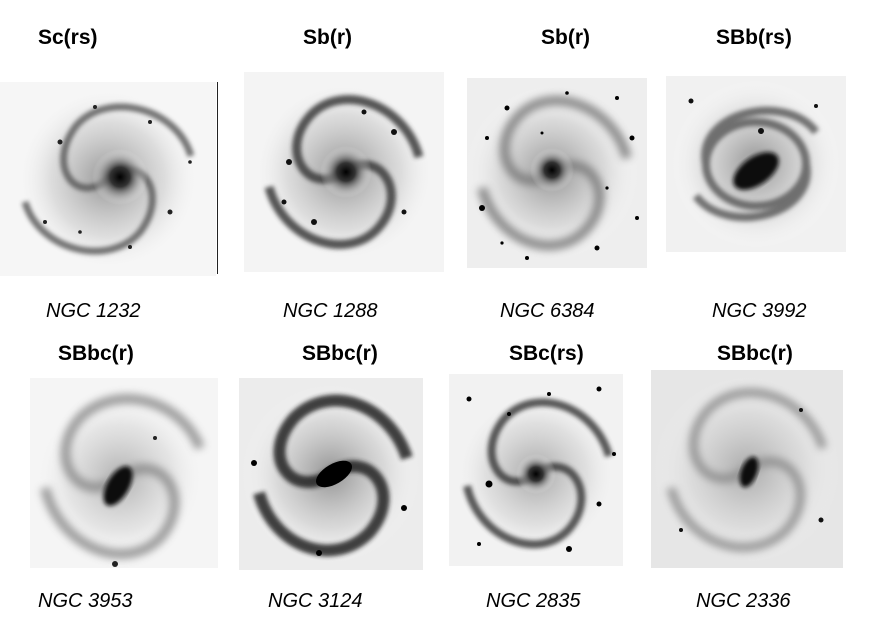 The image size is (892, 644). Describe the element at coordinates (217, 178) in the screenshot. I see `divider-line` at that location.